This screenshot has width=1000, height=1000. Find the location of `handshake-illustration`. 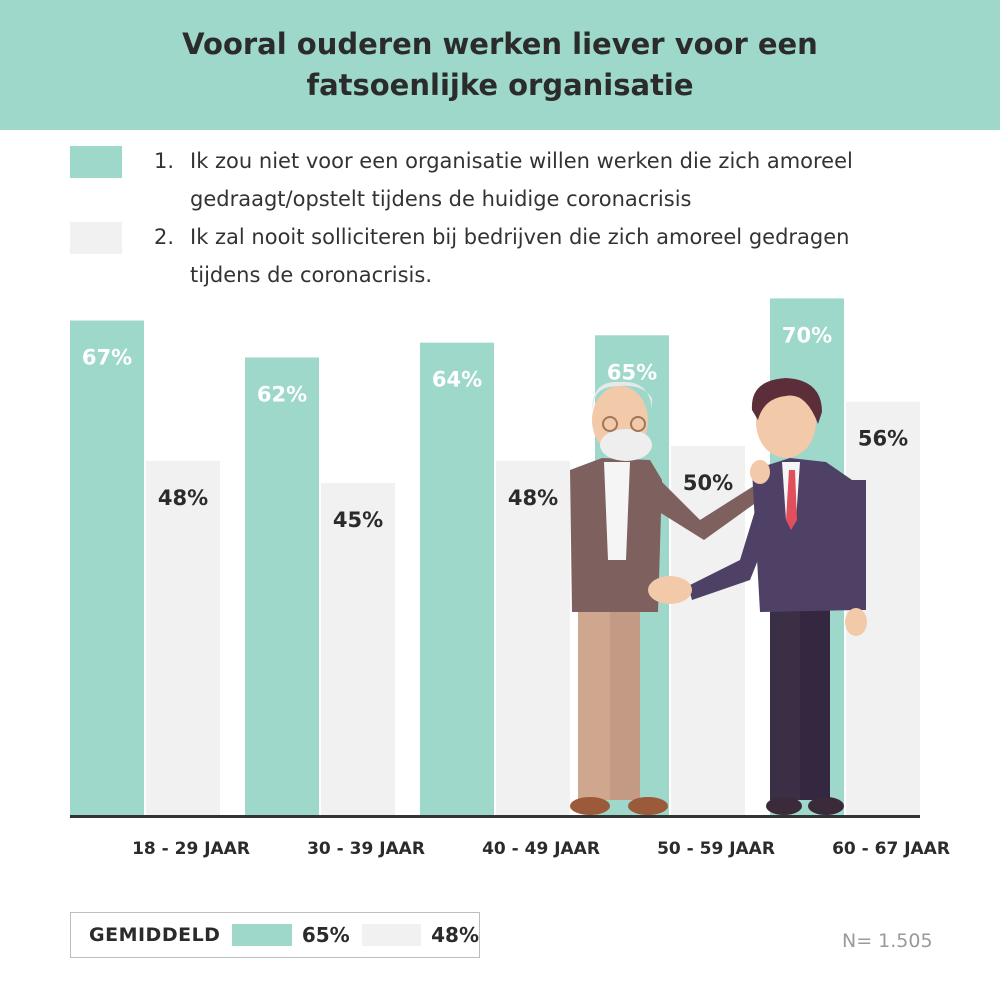

handshake-illustration is located at coordinates (718, 596).